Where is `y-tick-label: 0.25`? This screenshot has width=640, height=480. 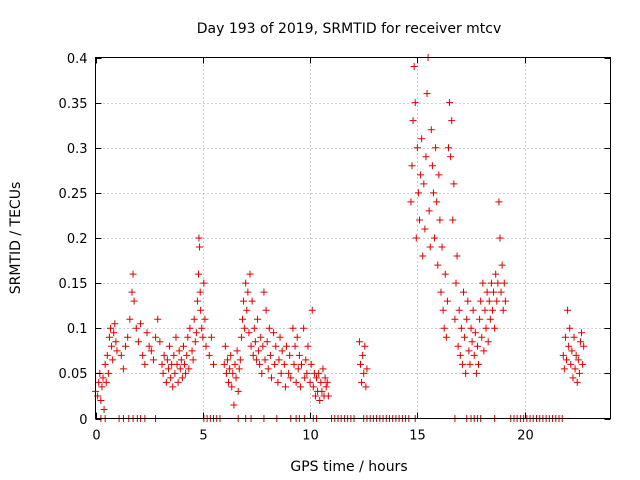
y-tick-label: 0.25 is located at coordinates (73, 194).